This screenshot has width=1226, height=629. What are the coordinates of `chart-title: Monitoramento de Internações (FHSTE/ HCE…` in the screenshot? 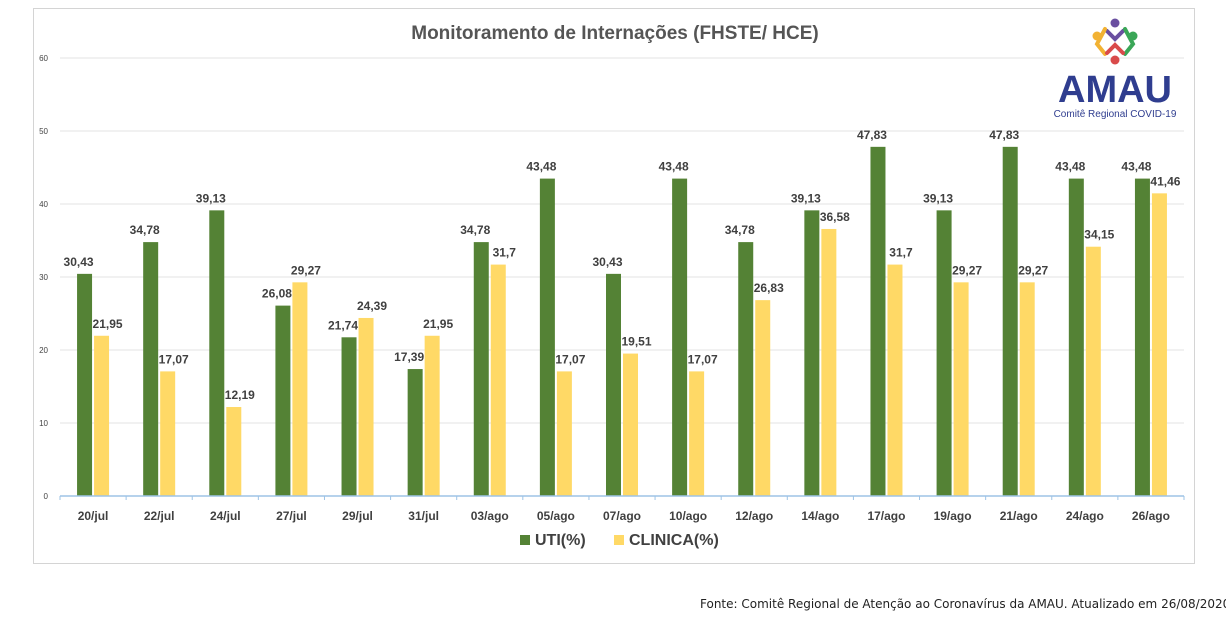 It's located at (614, 33).